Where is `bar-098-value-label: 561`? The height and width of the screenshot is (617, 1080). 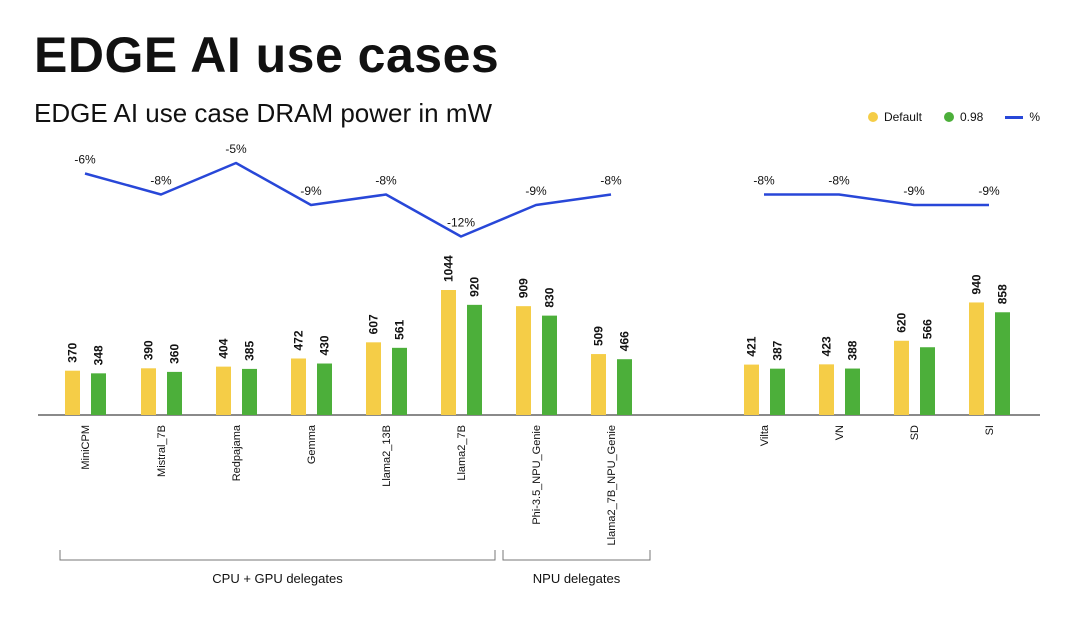
bar-098-value-label: 561 is located at coordinates (400, 329).